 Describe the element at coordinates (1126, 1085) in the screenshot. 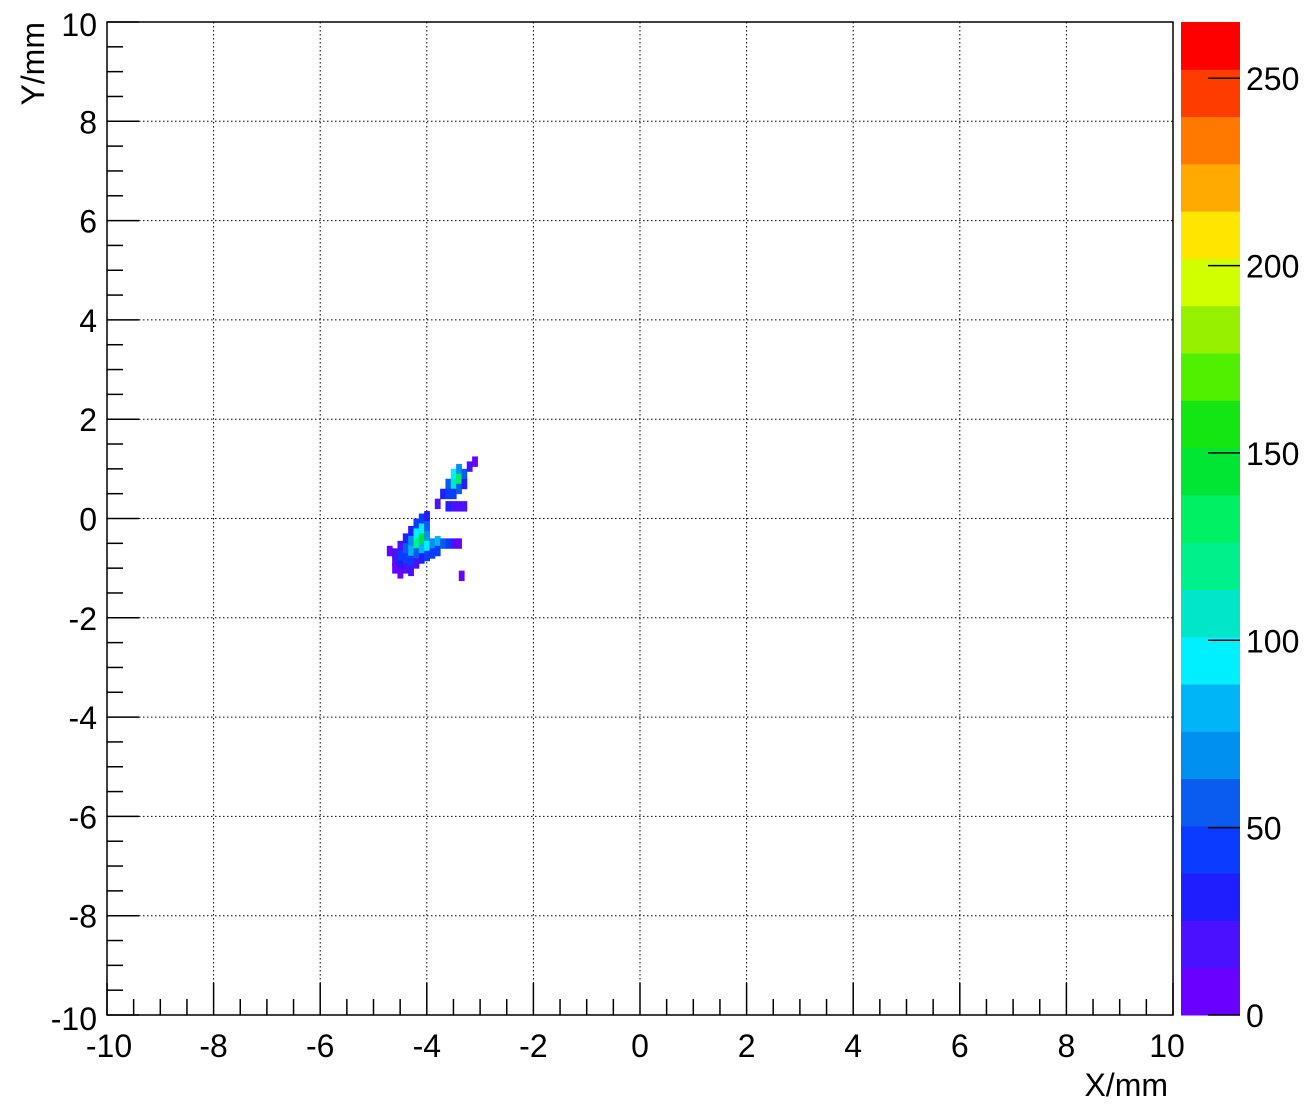

I see `x-axis-label: X/mm` at that location.